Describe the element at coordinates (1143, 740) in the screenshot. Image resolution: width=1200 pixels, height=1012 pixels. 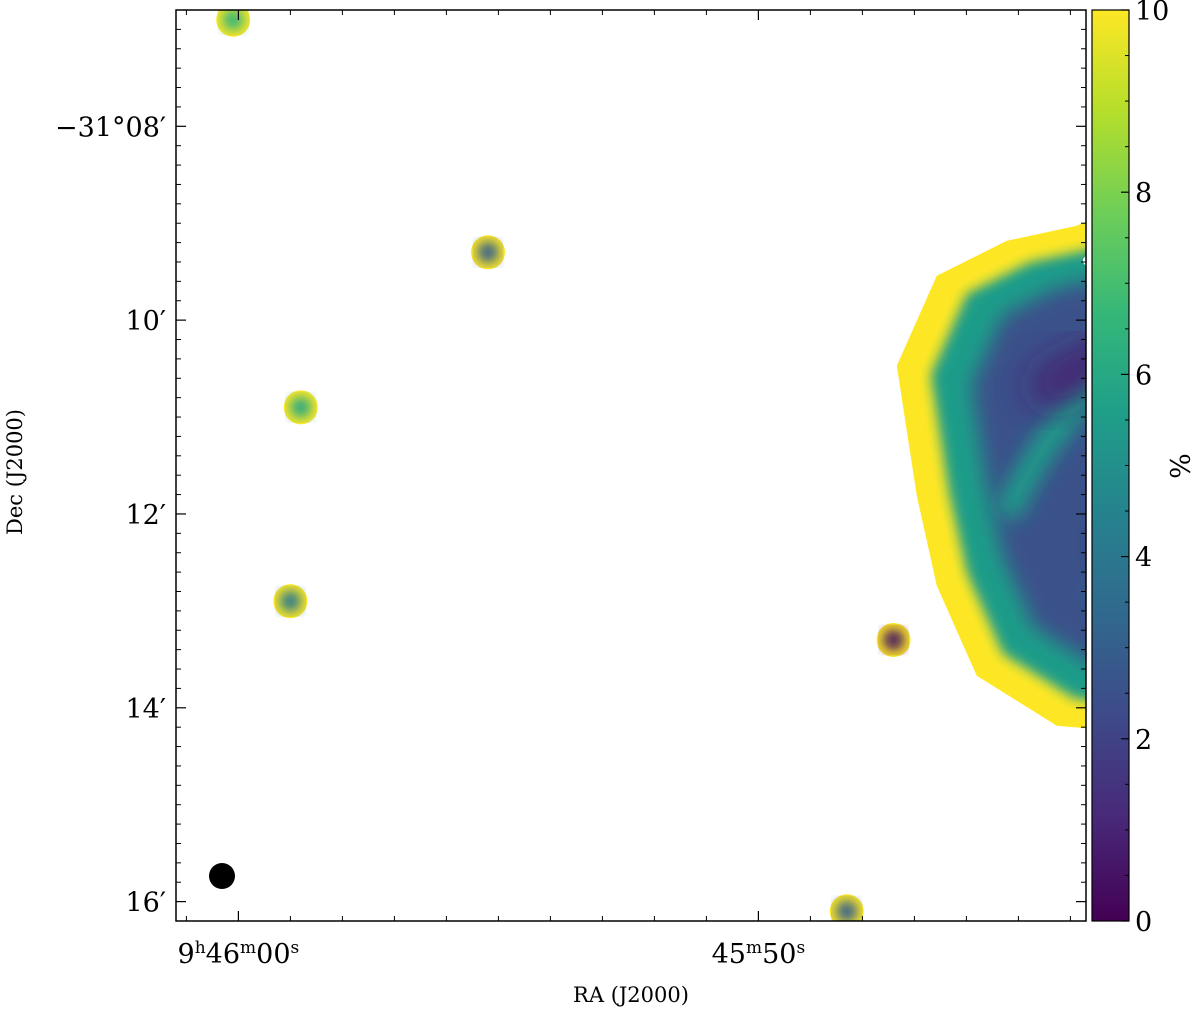
I see `colorbar-tick-label: 2` at that location.